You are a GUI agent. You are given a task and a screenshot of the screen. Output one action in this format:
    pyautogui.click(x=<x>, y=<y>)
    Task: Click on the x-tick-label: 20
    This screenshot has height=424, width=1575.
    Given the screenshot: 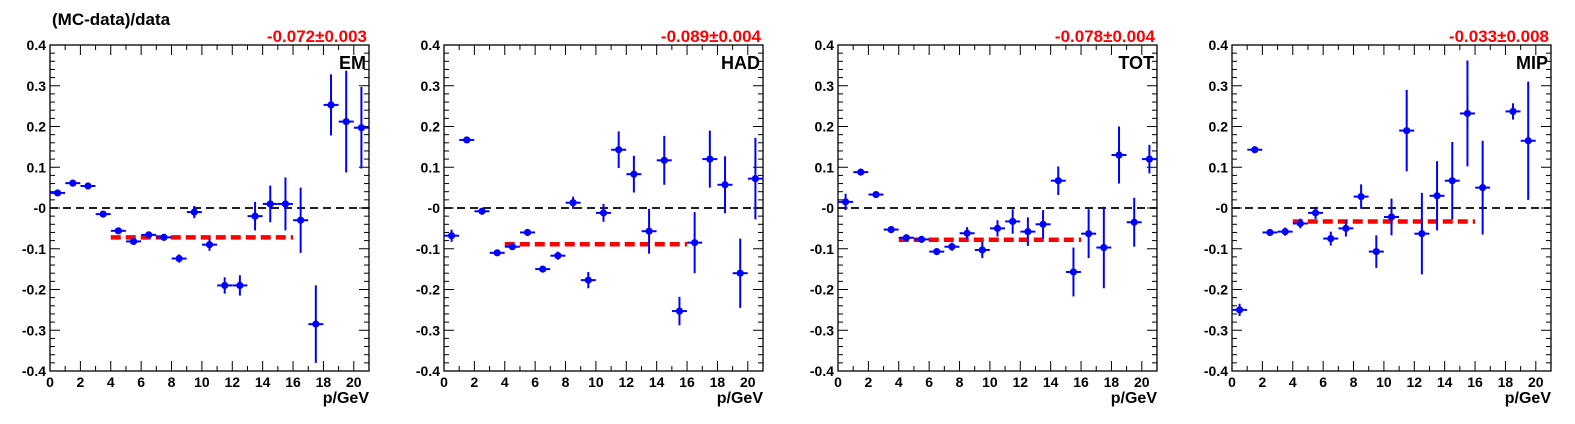 What is the action you would take?
    pyautogui.click(x=354, y=382)
    